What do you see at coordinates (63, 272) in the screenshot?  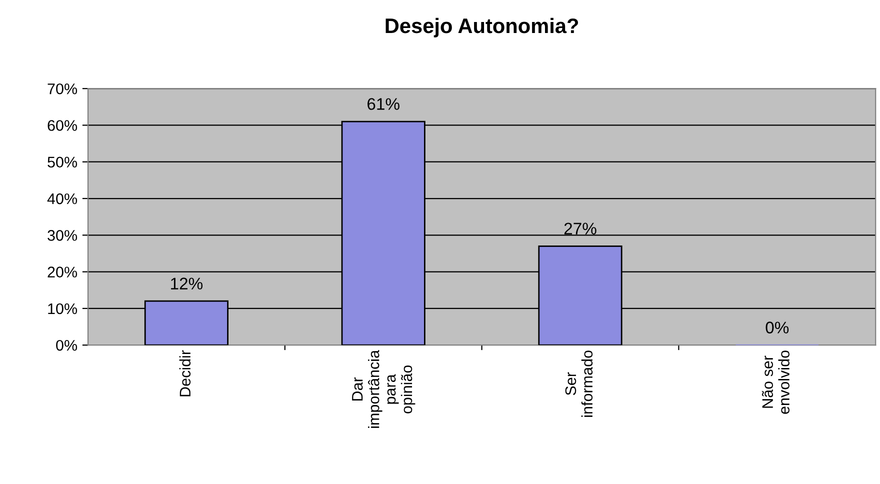 I see `y-tick-label: 20%` at bounding box center [63, 272].